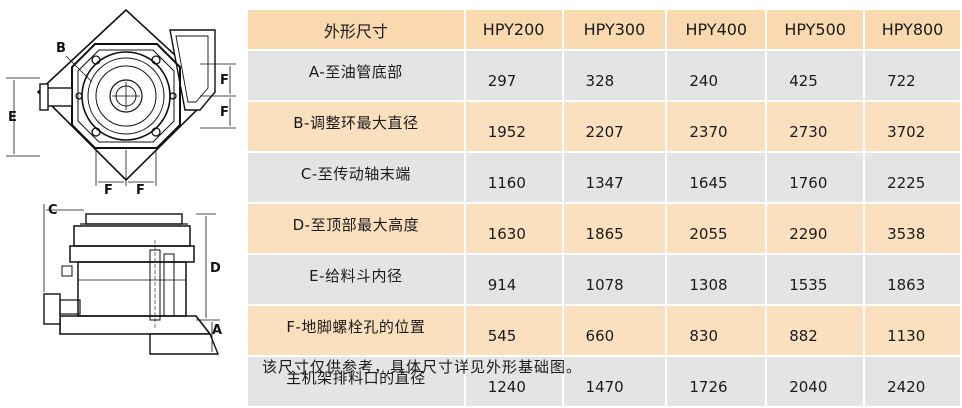 This screenshot has width=962, height=408. What do you see at coordinates (357, 331) in the screenshot?
I see `row-label: F-地脚螺栓孔的位置` at bounding box center [357, 331].